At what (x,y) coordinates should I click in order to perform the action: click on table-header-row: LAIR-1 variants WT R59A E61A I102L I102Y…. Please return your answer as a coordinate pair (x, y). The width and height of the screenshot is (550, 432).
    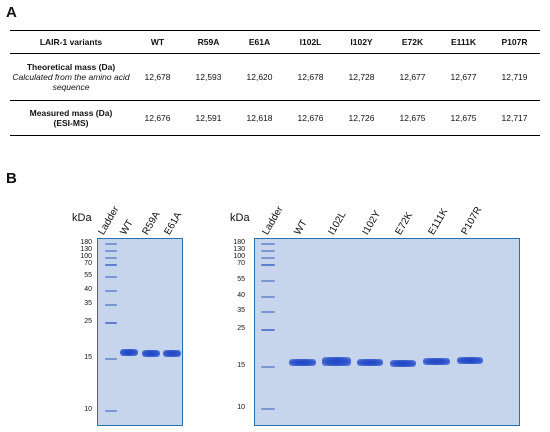
    Looking at the image, I should click on (275, 42).